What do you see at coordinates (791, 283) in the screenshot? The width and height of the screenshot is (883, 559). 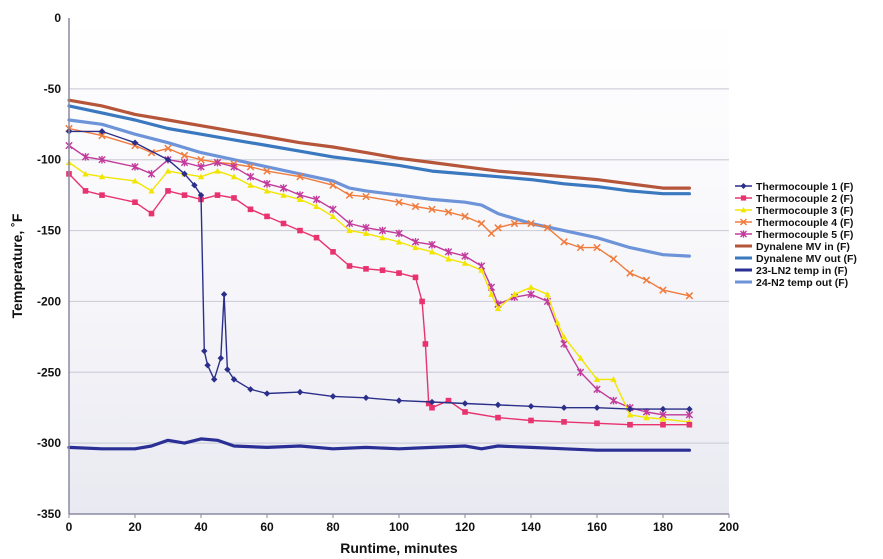 I see `legend-item: 24-N2 temp out (F)` at bounding box center [791, 283].